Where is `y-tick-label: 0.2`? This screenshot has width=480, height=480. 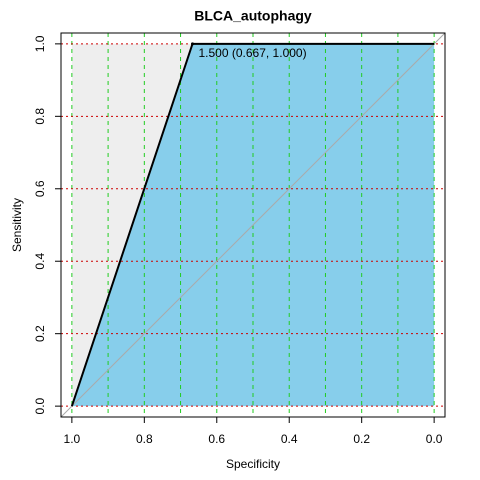 y-tick-label: 0.2 is located at coordinates (40, 333).